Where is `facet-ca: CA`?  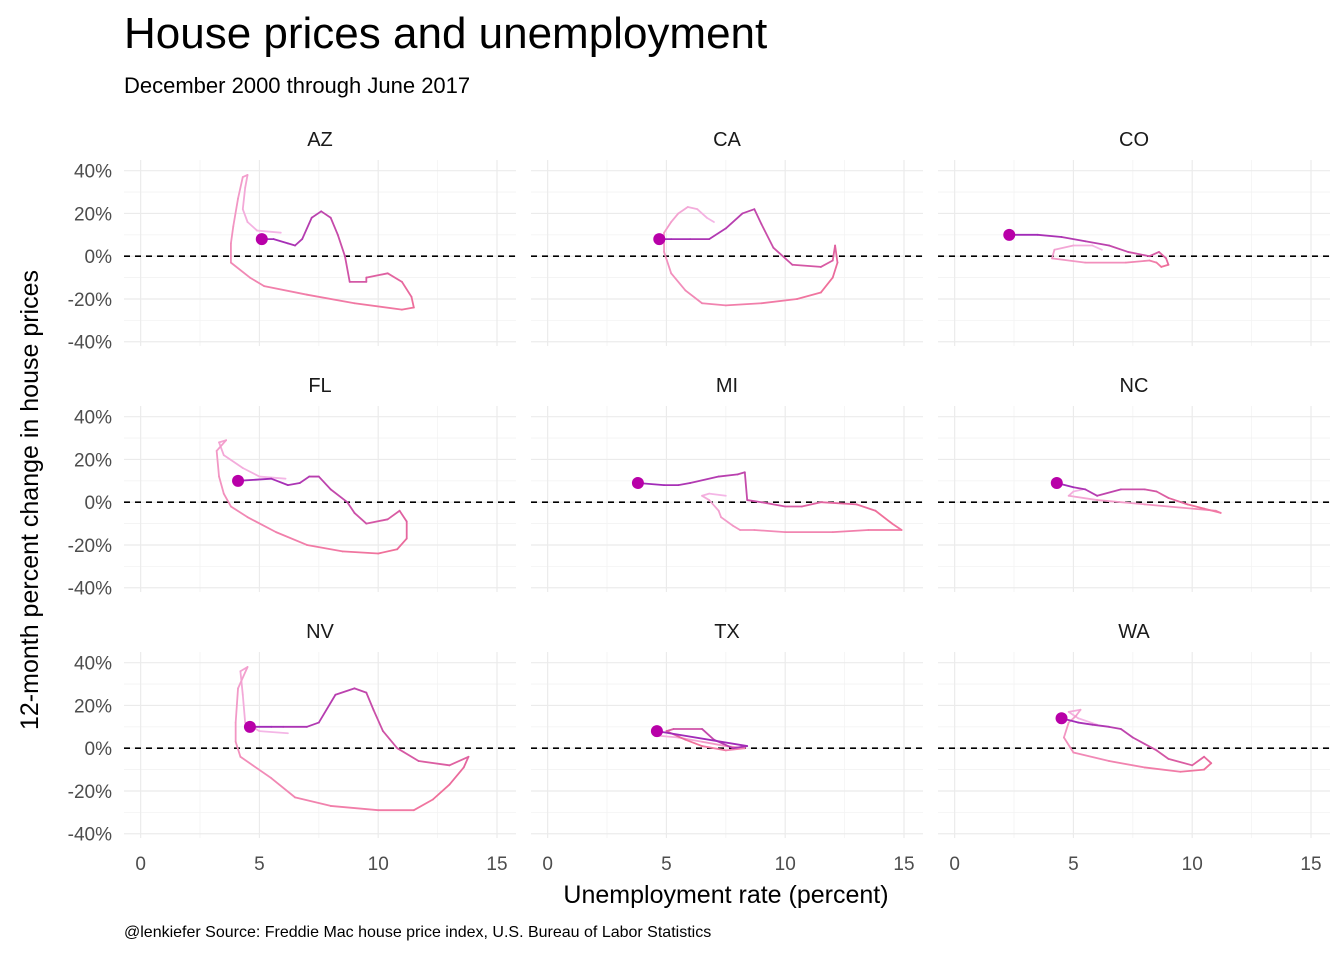 facet-ca: CA is located at coordinates (727, 237).